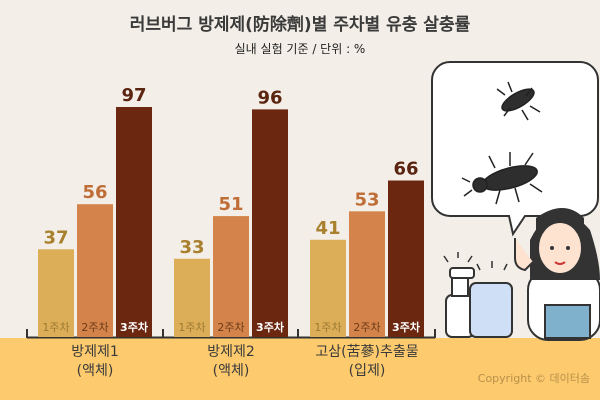  Describe the element at coordinates (366, 199) in the screenshot. I see `data-label: 53` at that location.